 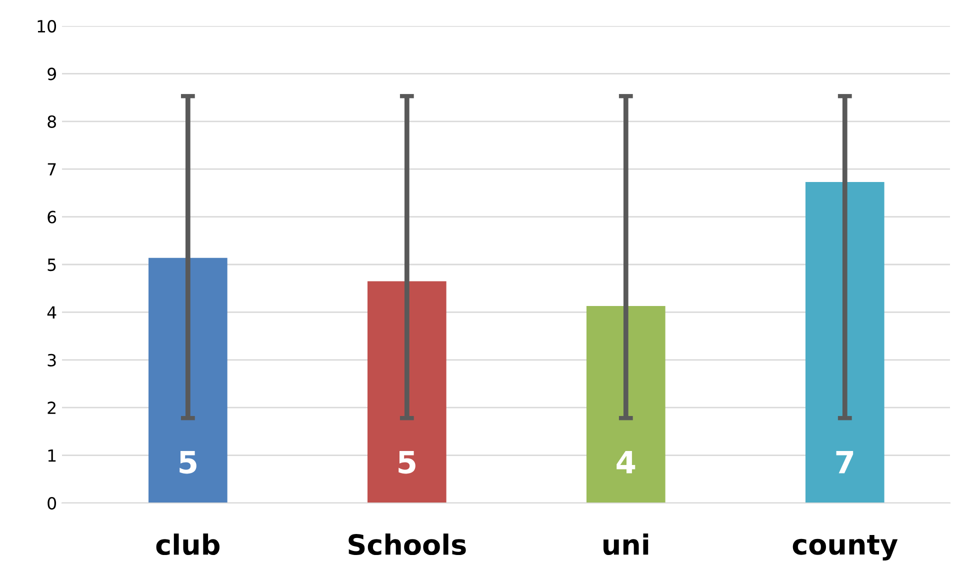 I want to click on y-tick-label: 4, so click(x=51, y=312).